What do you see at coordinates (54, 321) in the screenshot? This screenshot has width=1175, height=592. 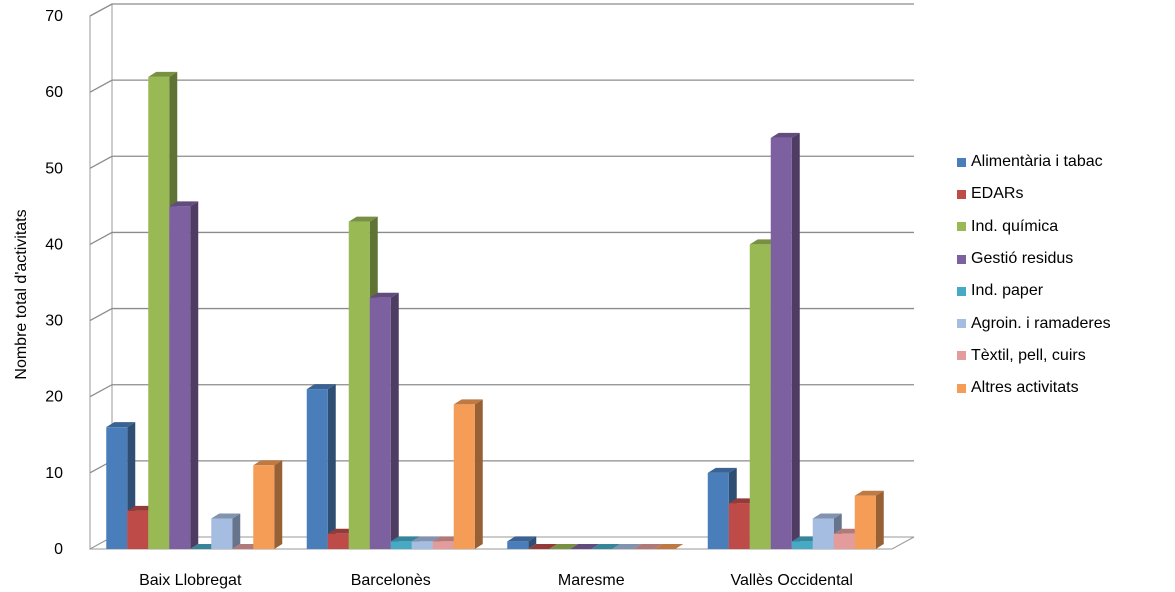 I see `y-tick-label: 30` at bounding box center [54, 321].